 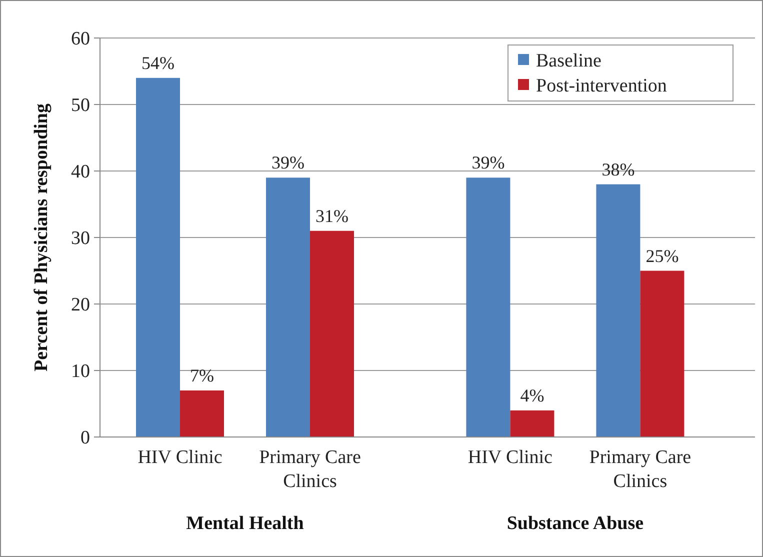 What do you see at coordinates (80, 39) in the screenshot?
I see `y-tick-label: 60` at bounding box center [80, 39].